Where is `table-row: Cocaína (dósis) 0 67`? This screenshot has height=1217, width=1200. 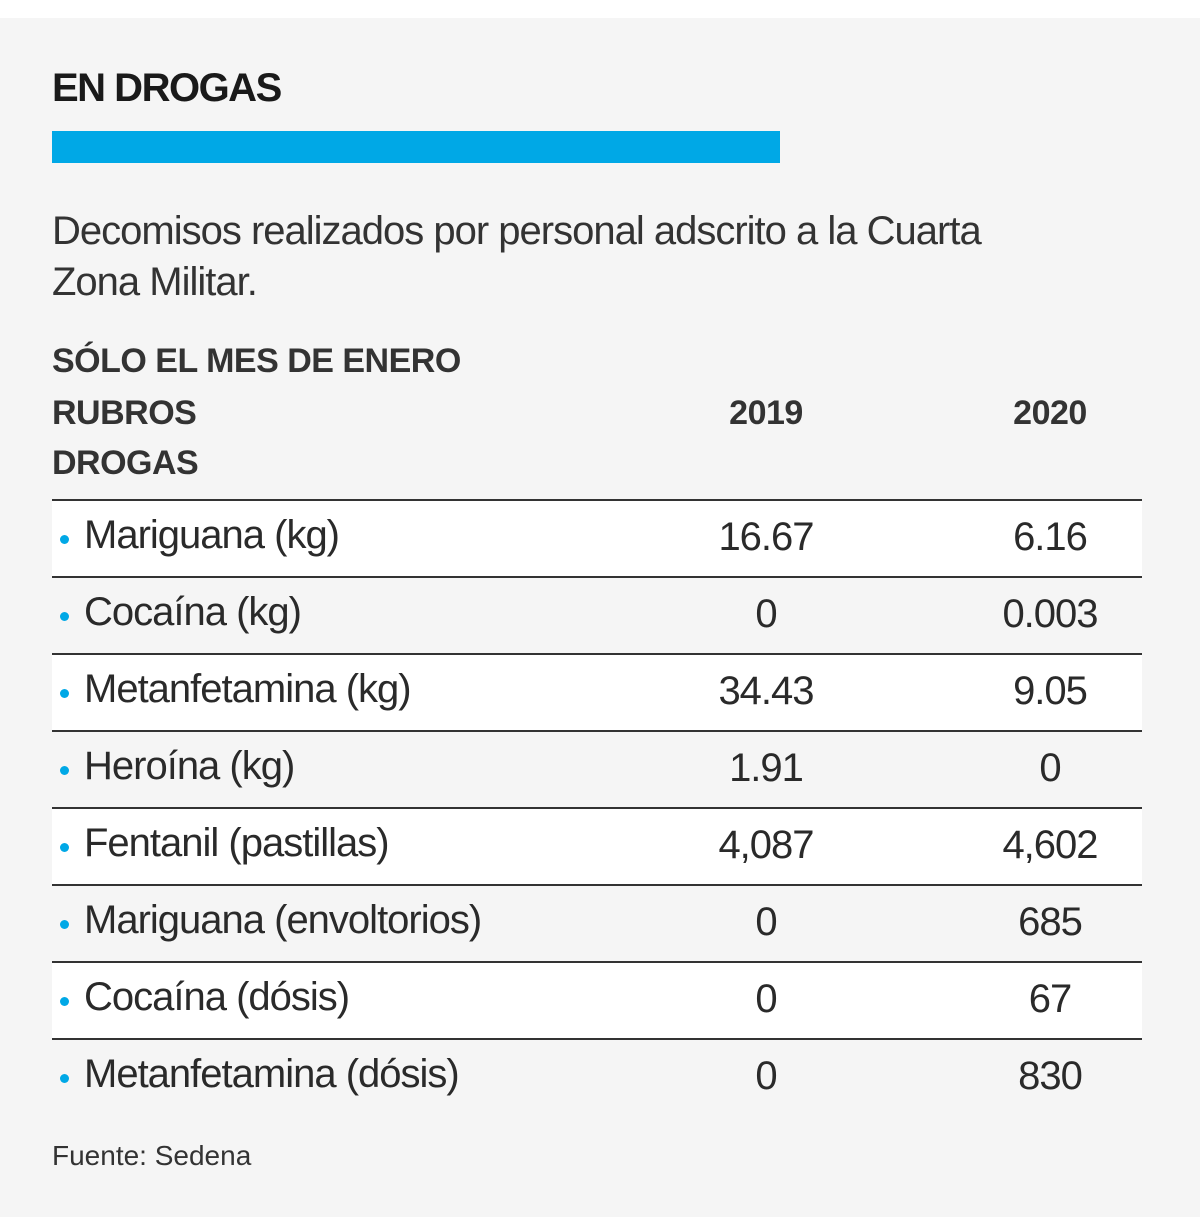 table-row: Cocaína (dósis) 0 67 is located at coordinates (597, 999).